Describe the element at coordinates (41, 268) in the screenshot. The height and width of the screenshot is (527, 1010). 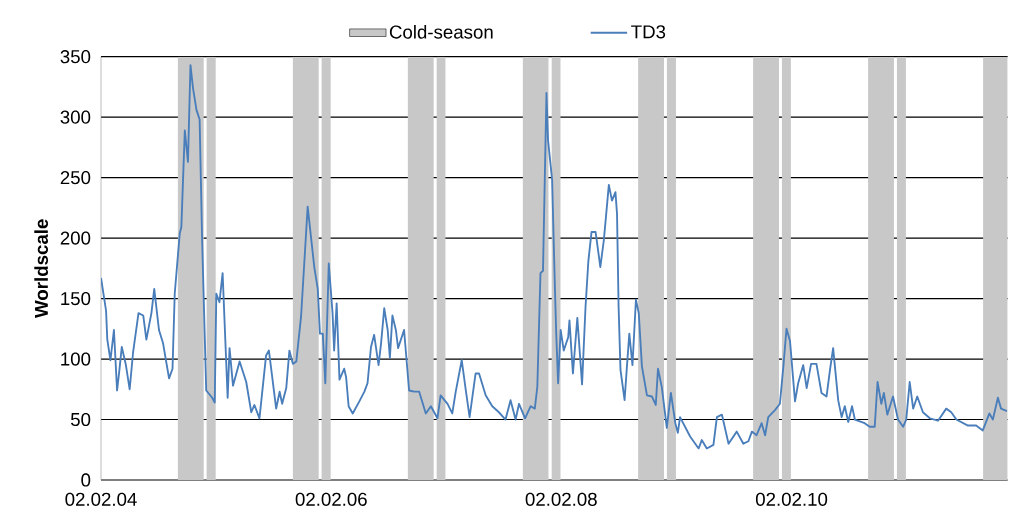
I see `y-axis-title: Worldscale` at that location.